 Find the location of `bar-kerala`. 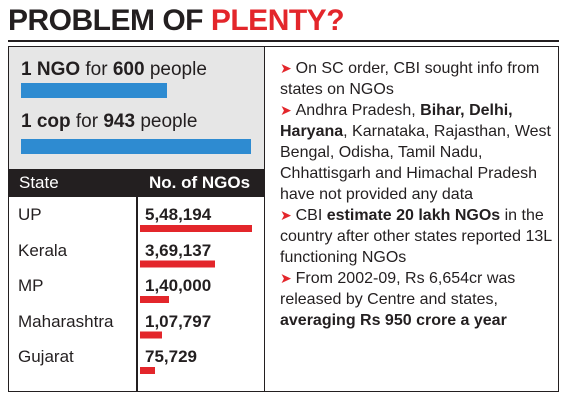

bar-kerala is located at coordinates (177, 264).